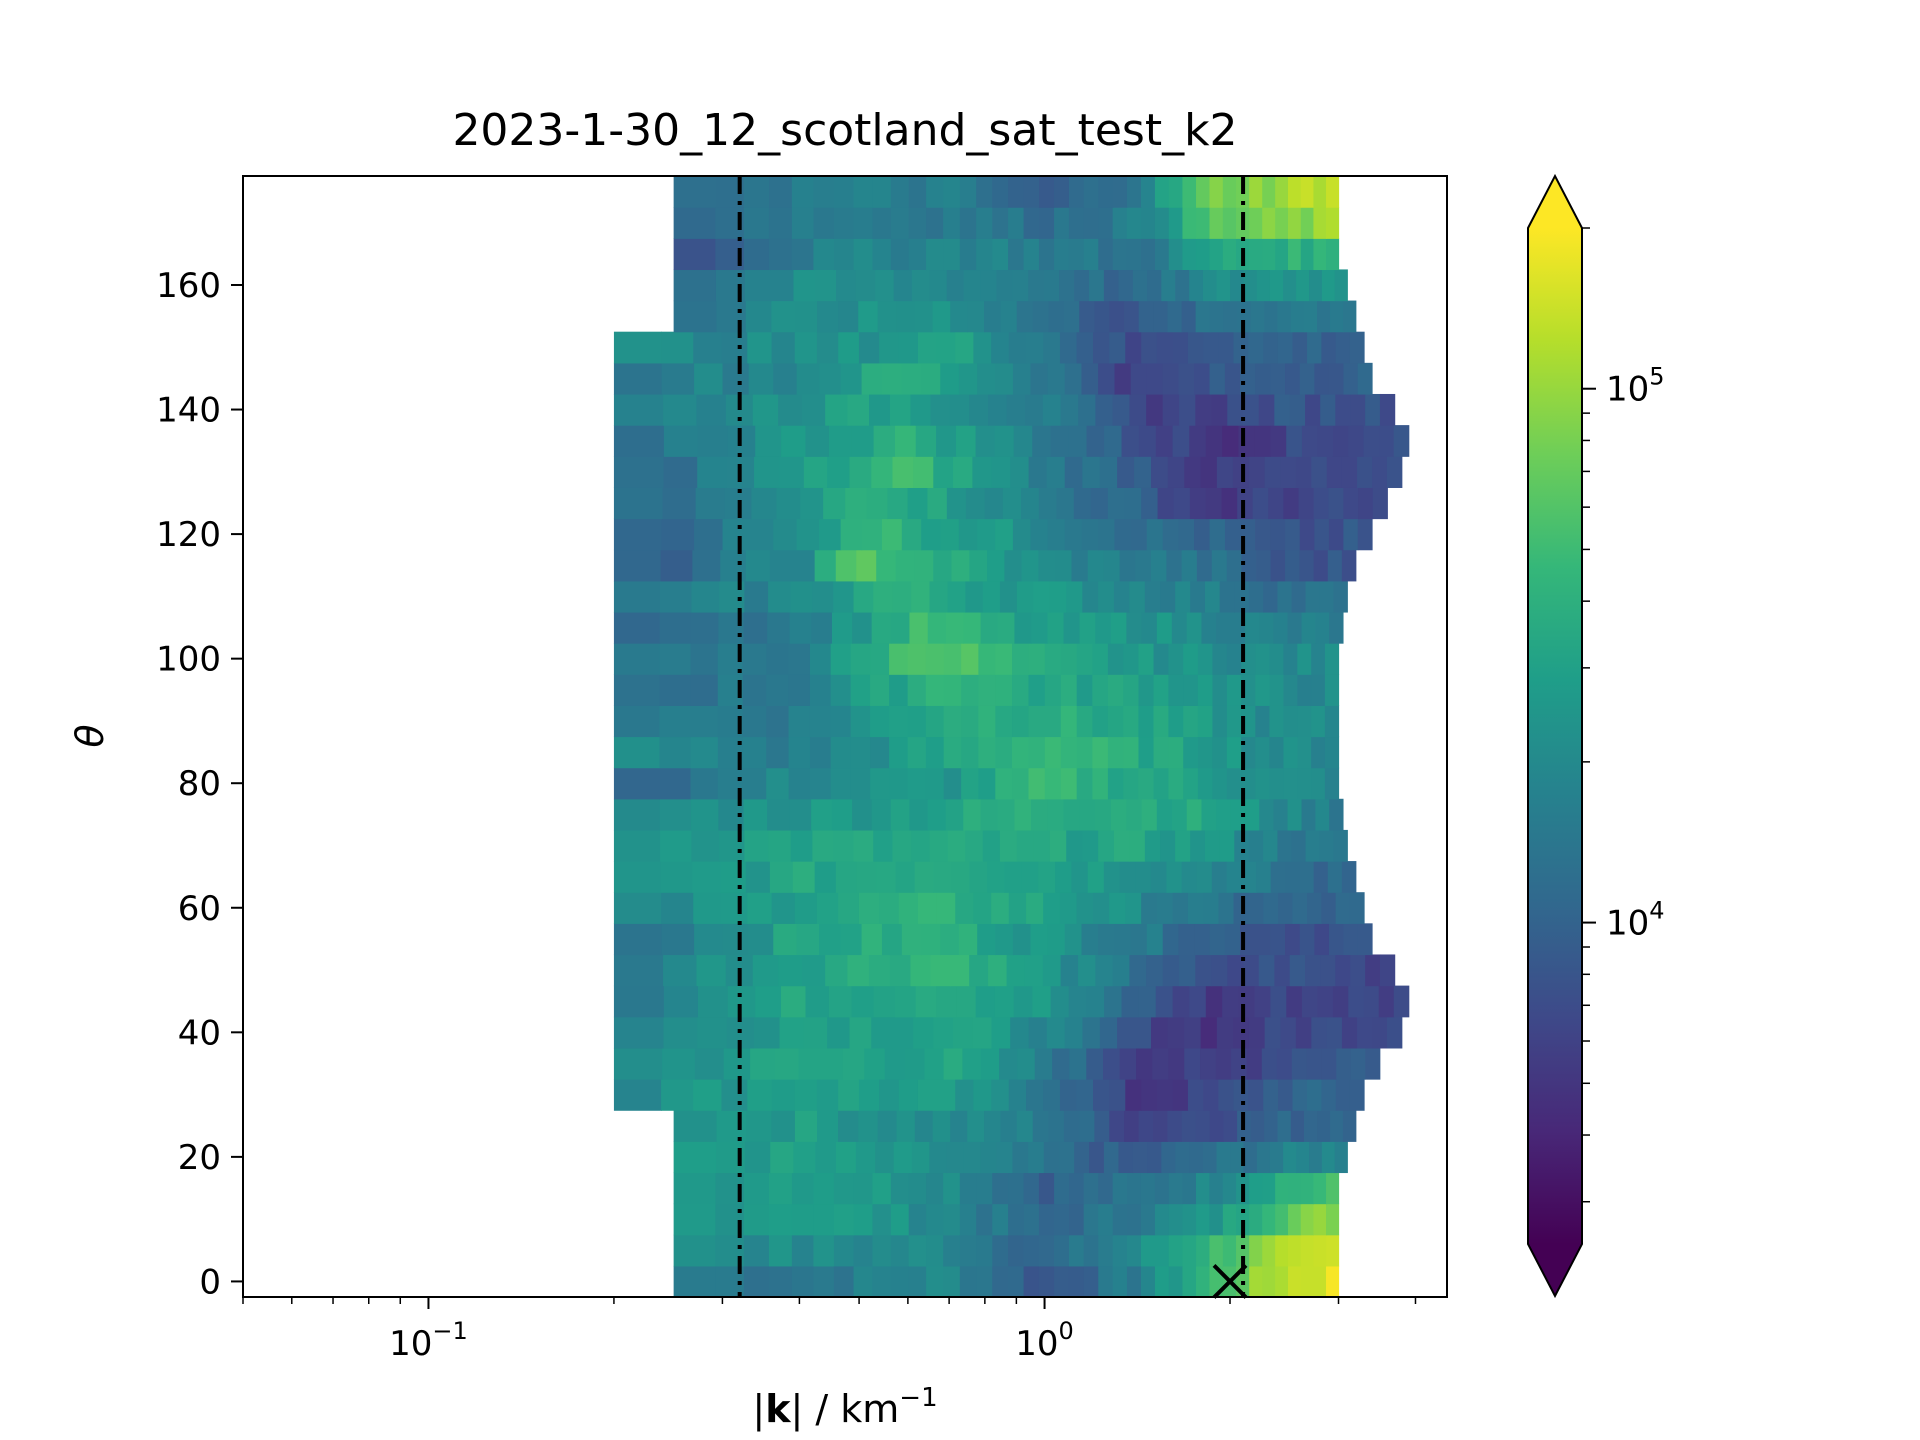 Image resolution: width=1920 pixels, height=1440 pixels. I want to click on x-axis: 10−1 100, so click(829, 1330).